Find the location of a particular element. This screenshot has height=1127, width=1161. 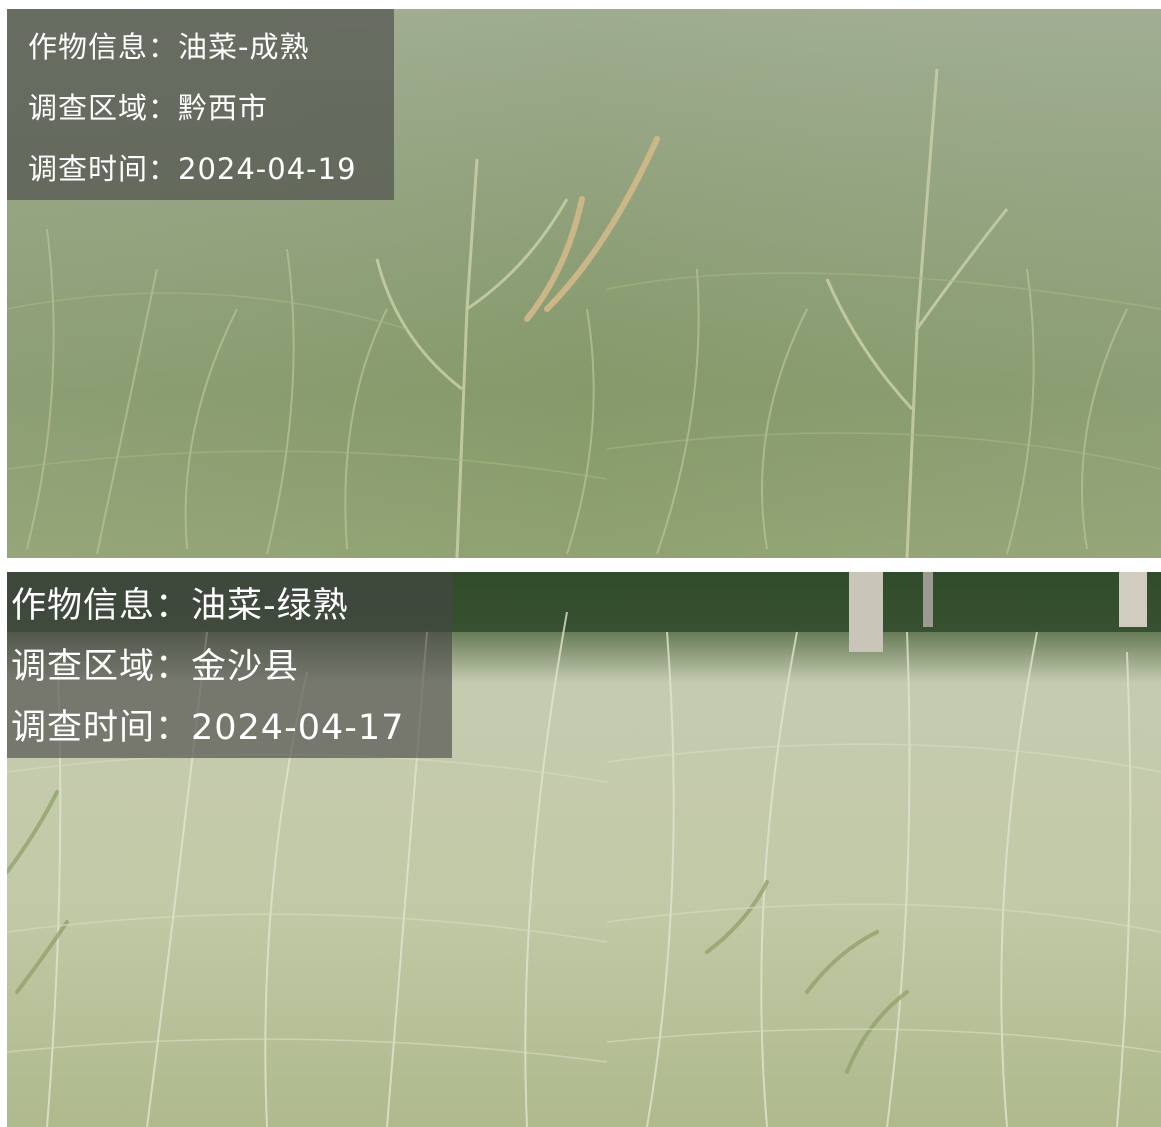

photo-caption-green-mature: 作物信息：油菜-绿熟 调查区域：金沙县 调查时间：2024-04-17 is located at coordinates (229, 665).